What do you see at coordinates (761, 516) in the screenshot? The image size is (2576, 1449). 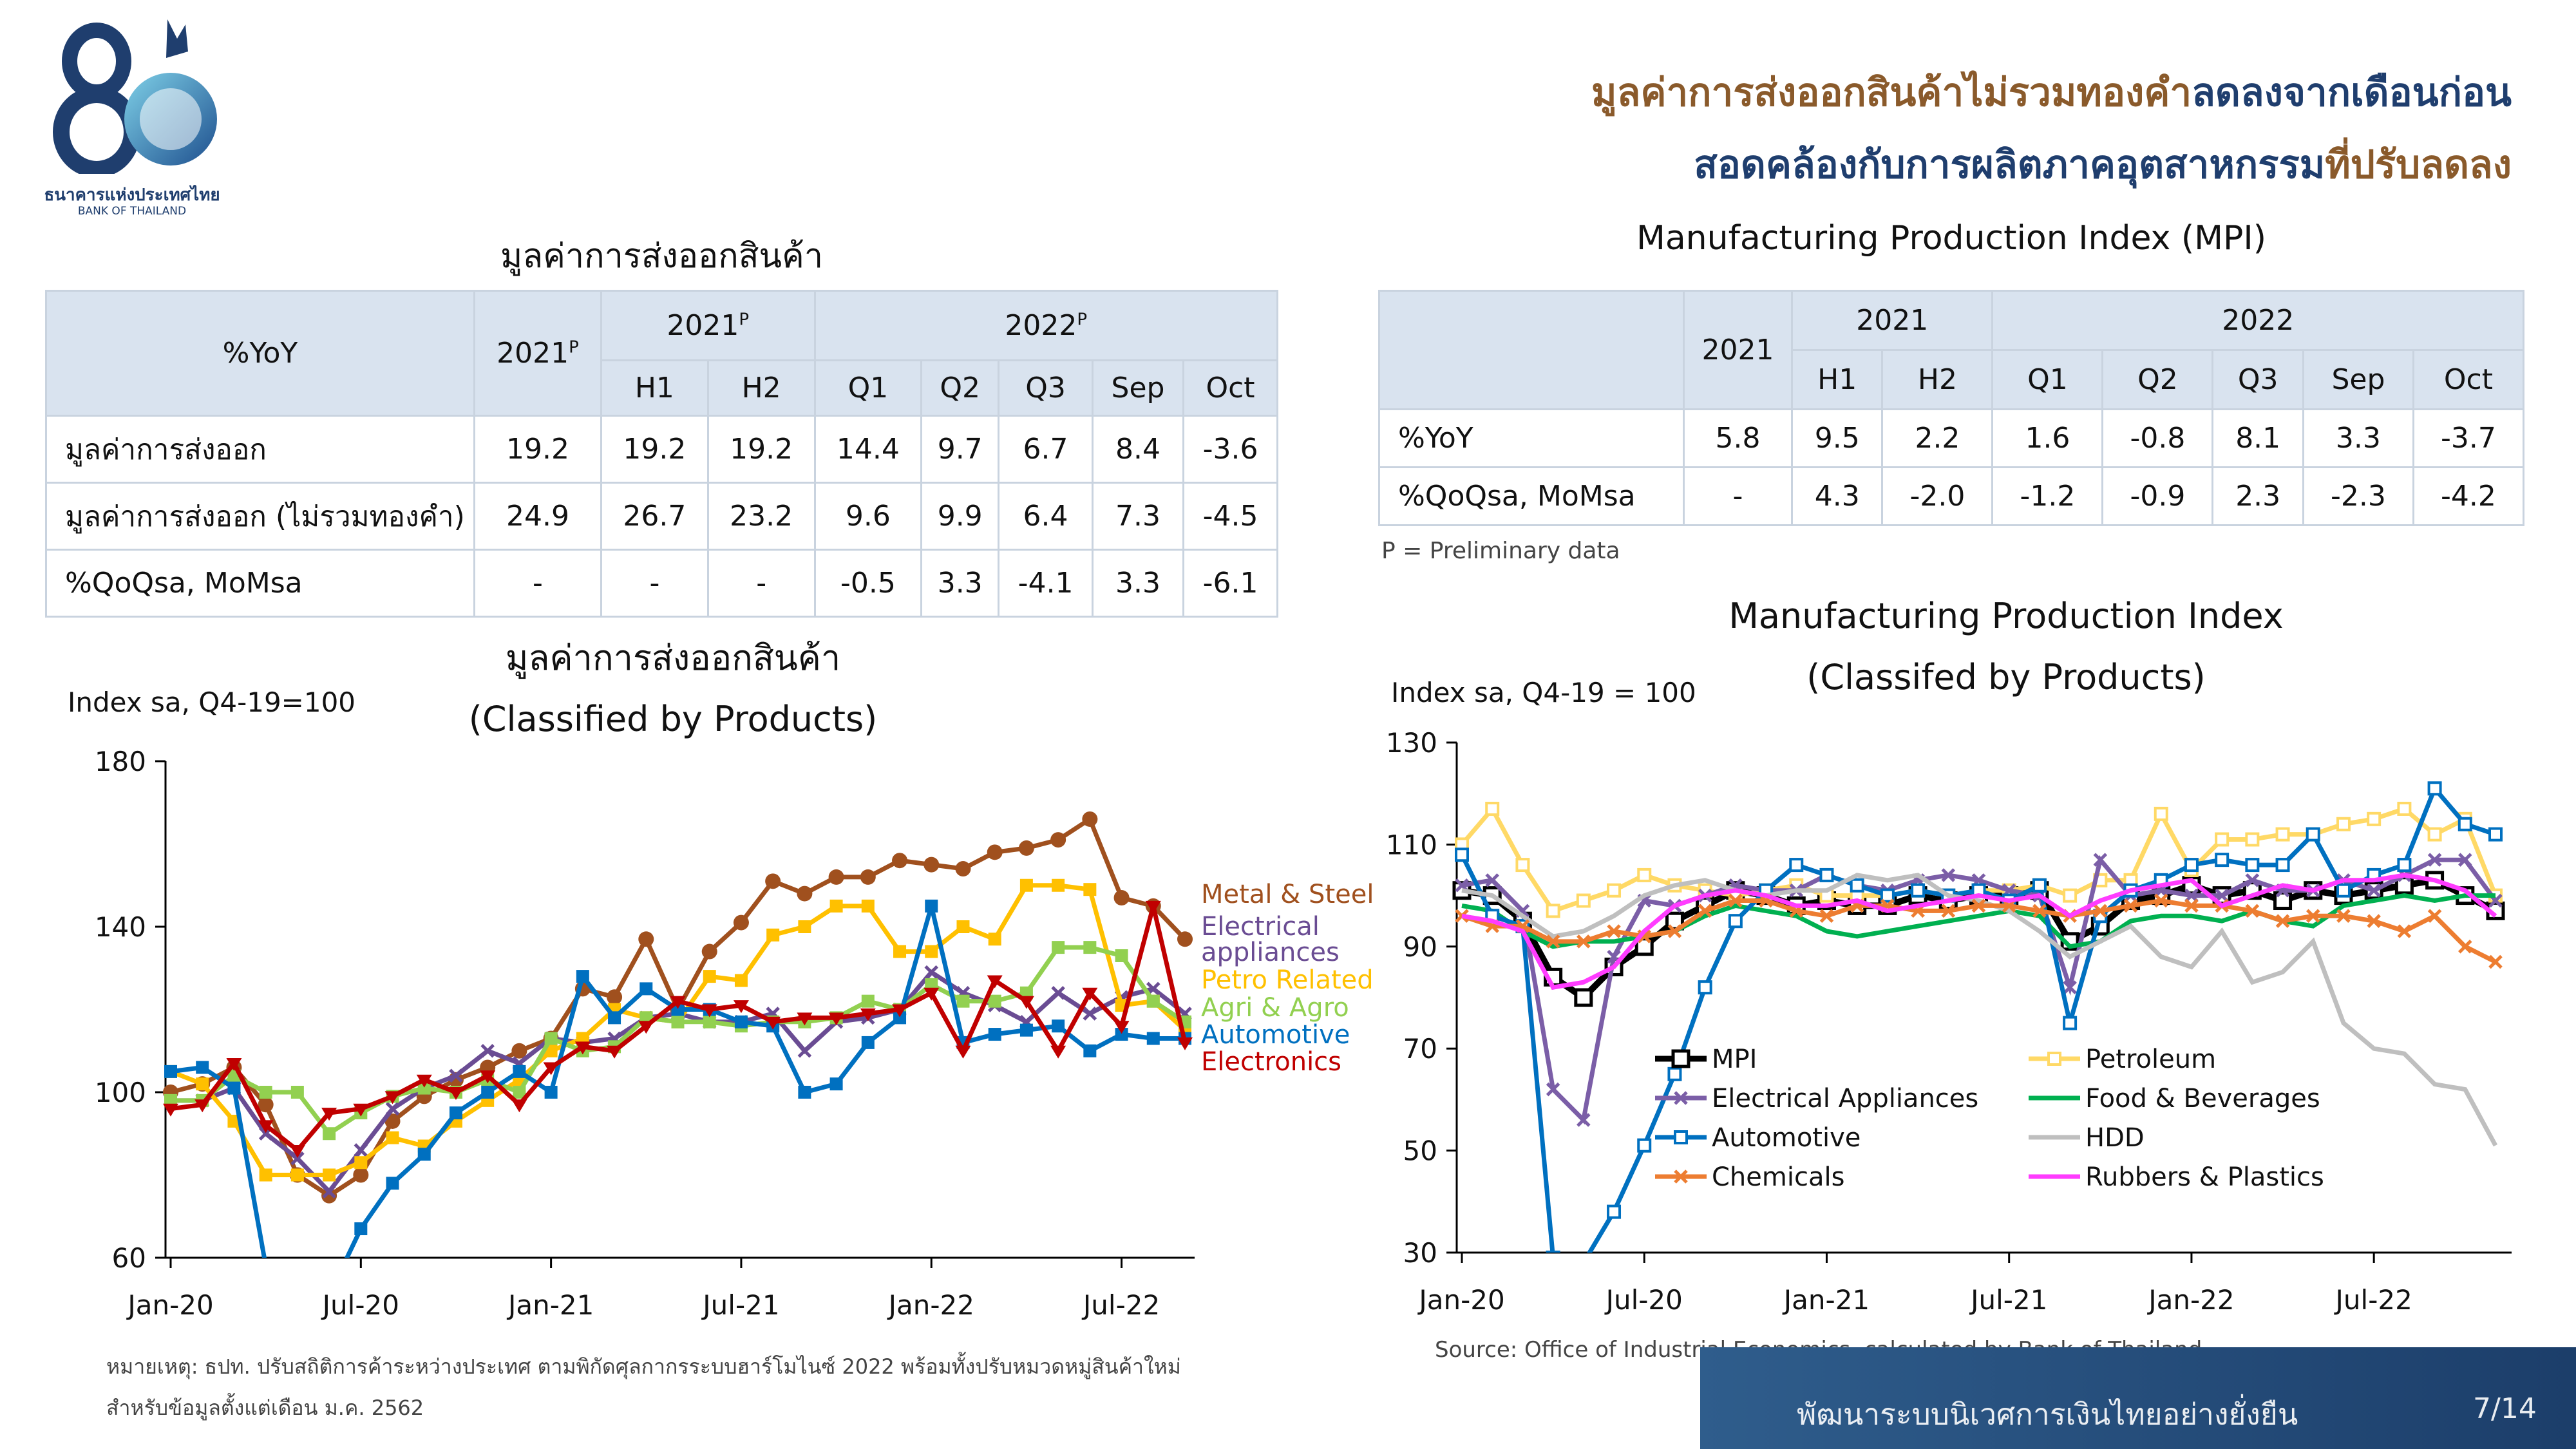 I see `export-table-cell: 23.2` at bounding box center [761, 516].